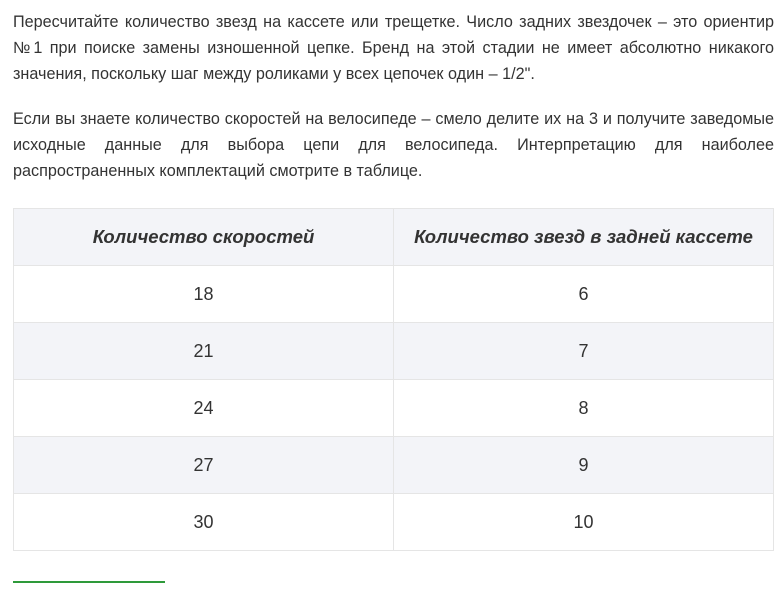  I want to click on section-divider, so click(89, 582).